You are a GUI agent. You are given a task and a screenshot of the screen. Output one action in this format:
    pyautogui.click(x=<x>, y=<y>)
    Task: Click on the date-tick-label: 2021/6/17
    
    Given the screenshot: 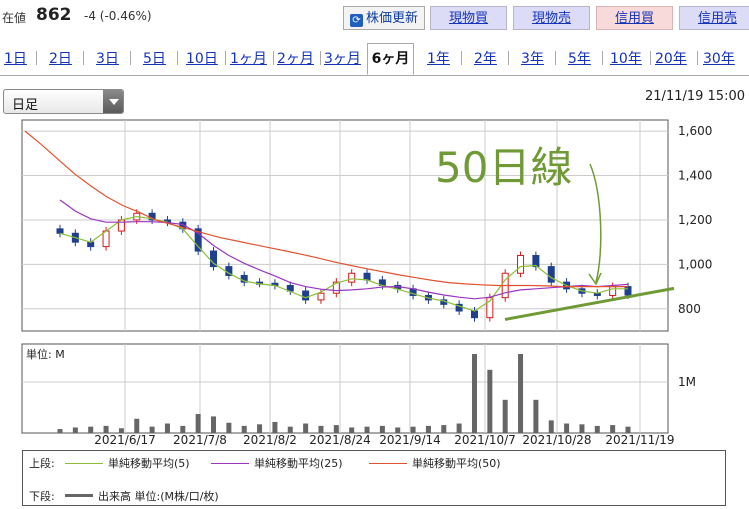 What is the action you would take?
    pyautogui.click(x=125, y=440)
    